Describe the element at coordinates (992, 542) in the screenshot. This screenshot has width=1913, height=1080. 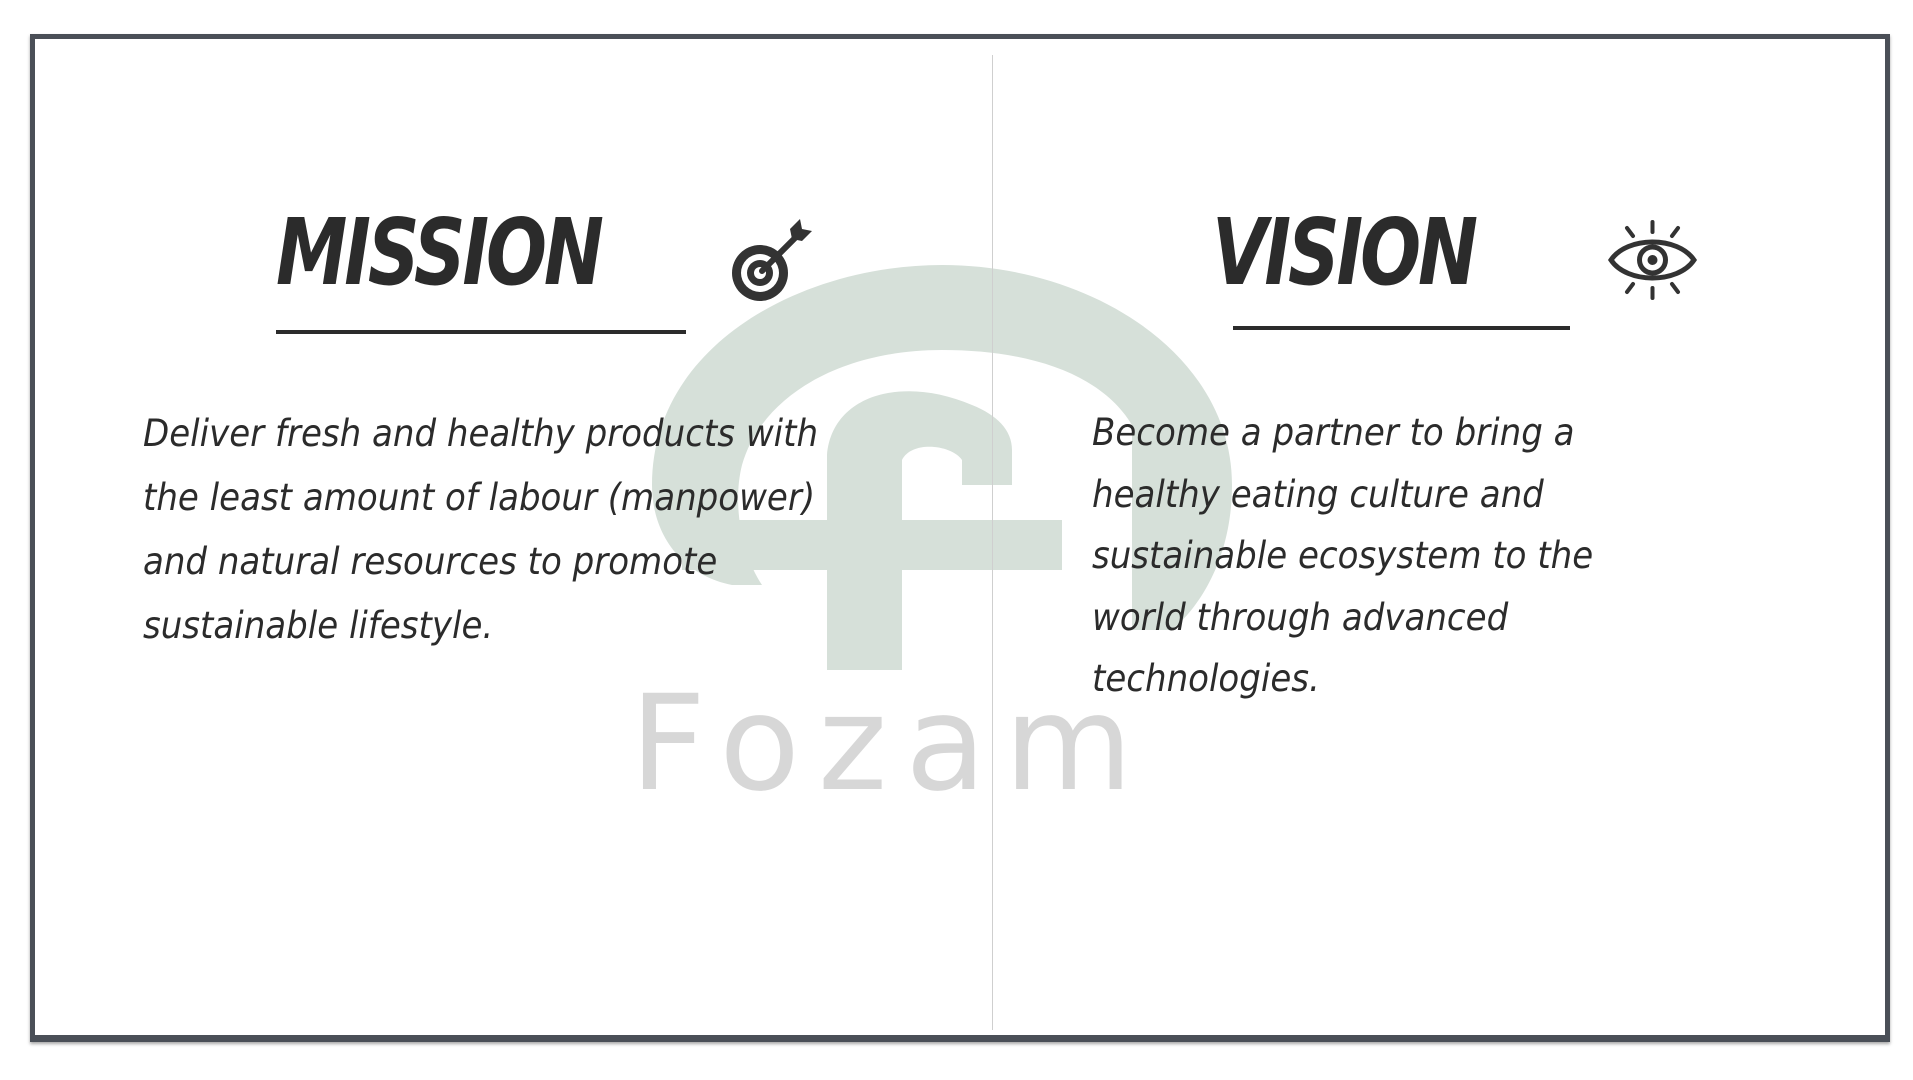
I see `column-divider` at that location.